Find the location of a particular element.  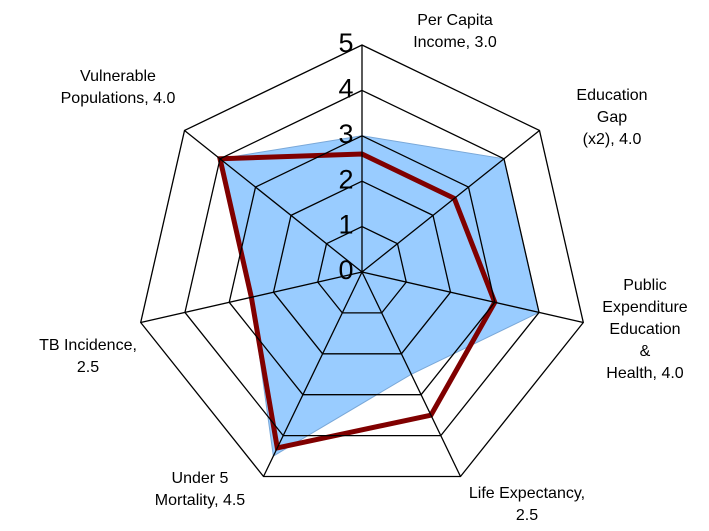

r-tick-label: 4 is located at coordinates (345, 89).